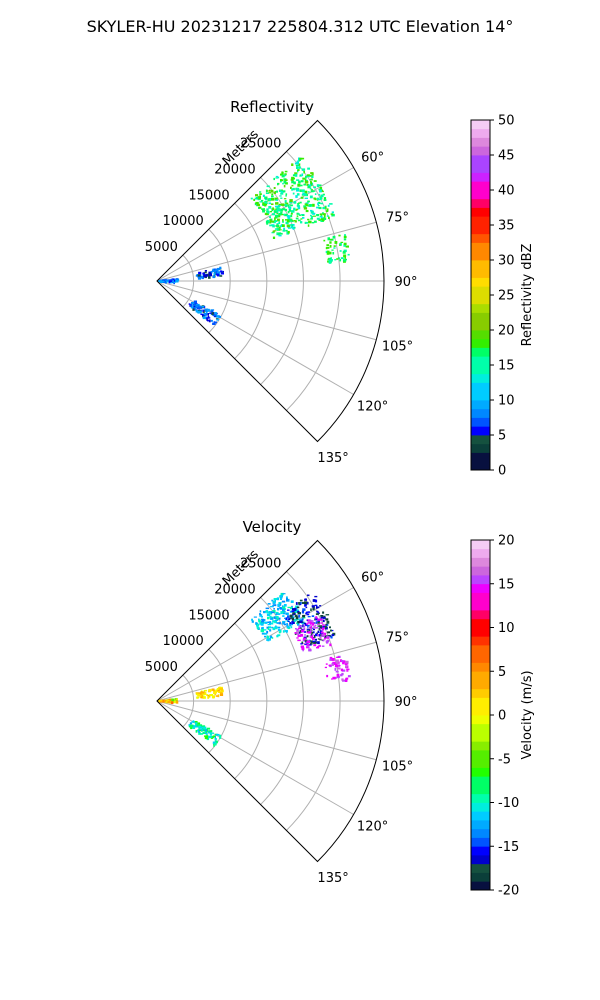 Image resolution: width=600 pixels, height=1000 pixels. Describe the element at coordinates (272, 107) in the screenshot. I see `reflectivity-title: Reflectivity` at that location.